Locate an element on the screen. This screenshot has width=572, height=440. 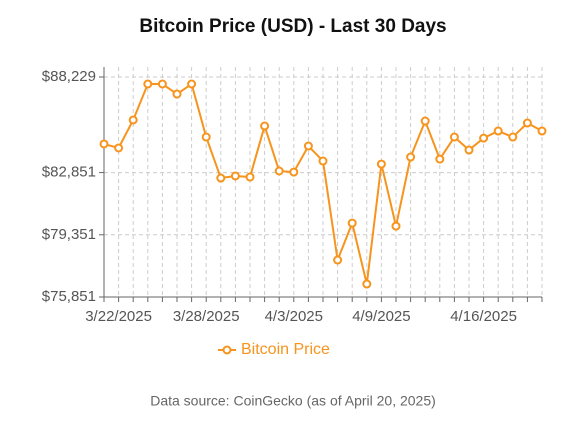
x-tick-label: 4/3/2025 is located at coordinates (294, 316).